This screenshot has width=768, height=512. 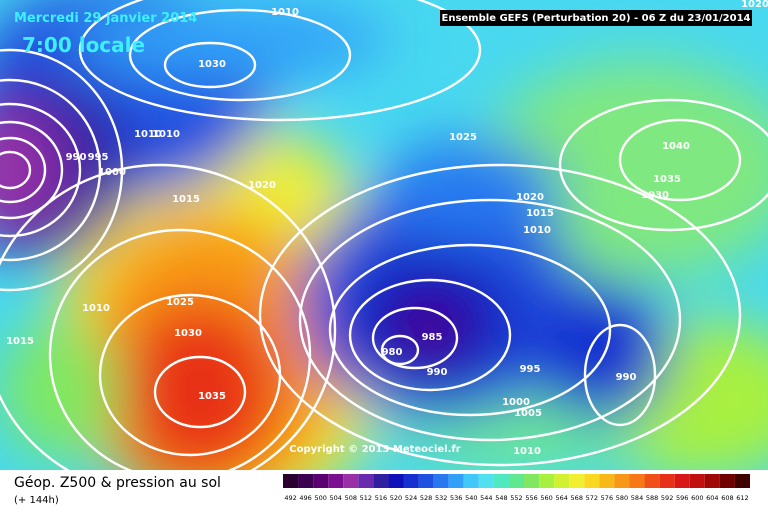 I want to click on isobar-label: 980, so click(x=392, y=352).